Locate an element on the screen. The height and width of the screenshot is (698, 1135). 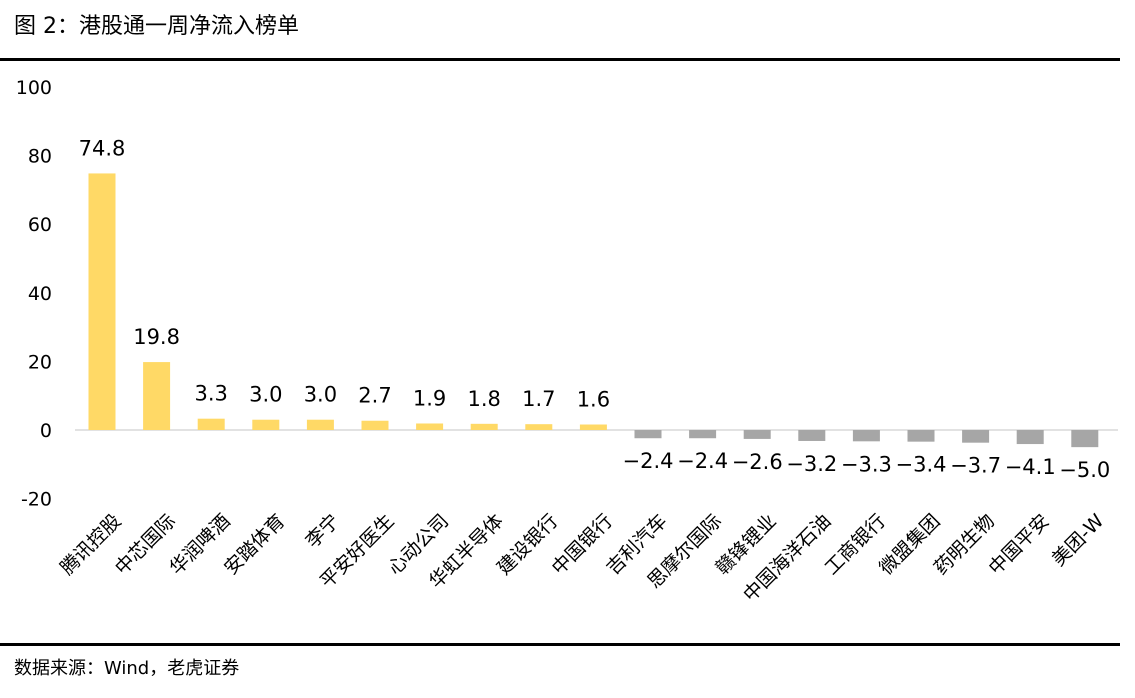
source-note: 数据来源：Wind，老虎证券 is located at coordinates (127, 668).